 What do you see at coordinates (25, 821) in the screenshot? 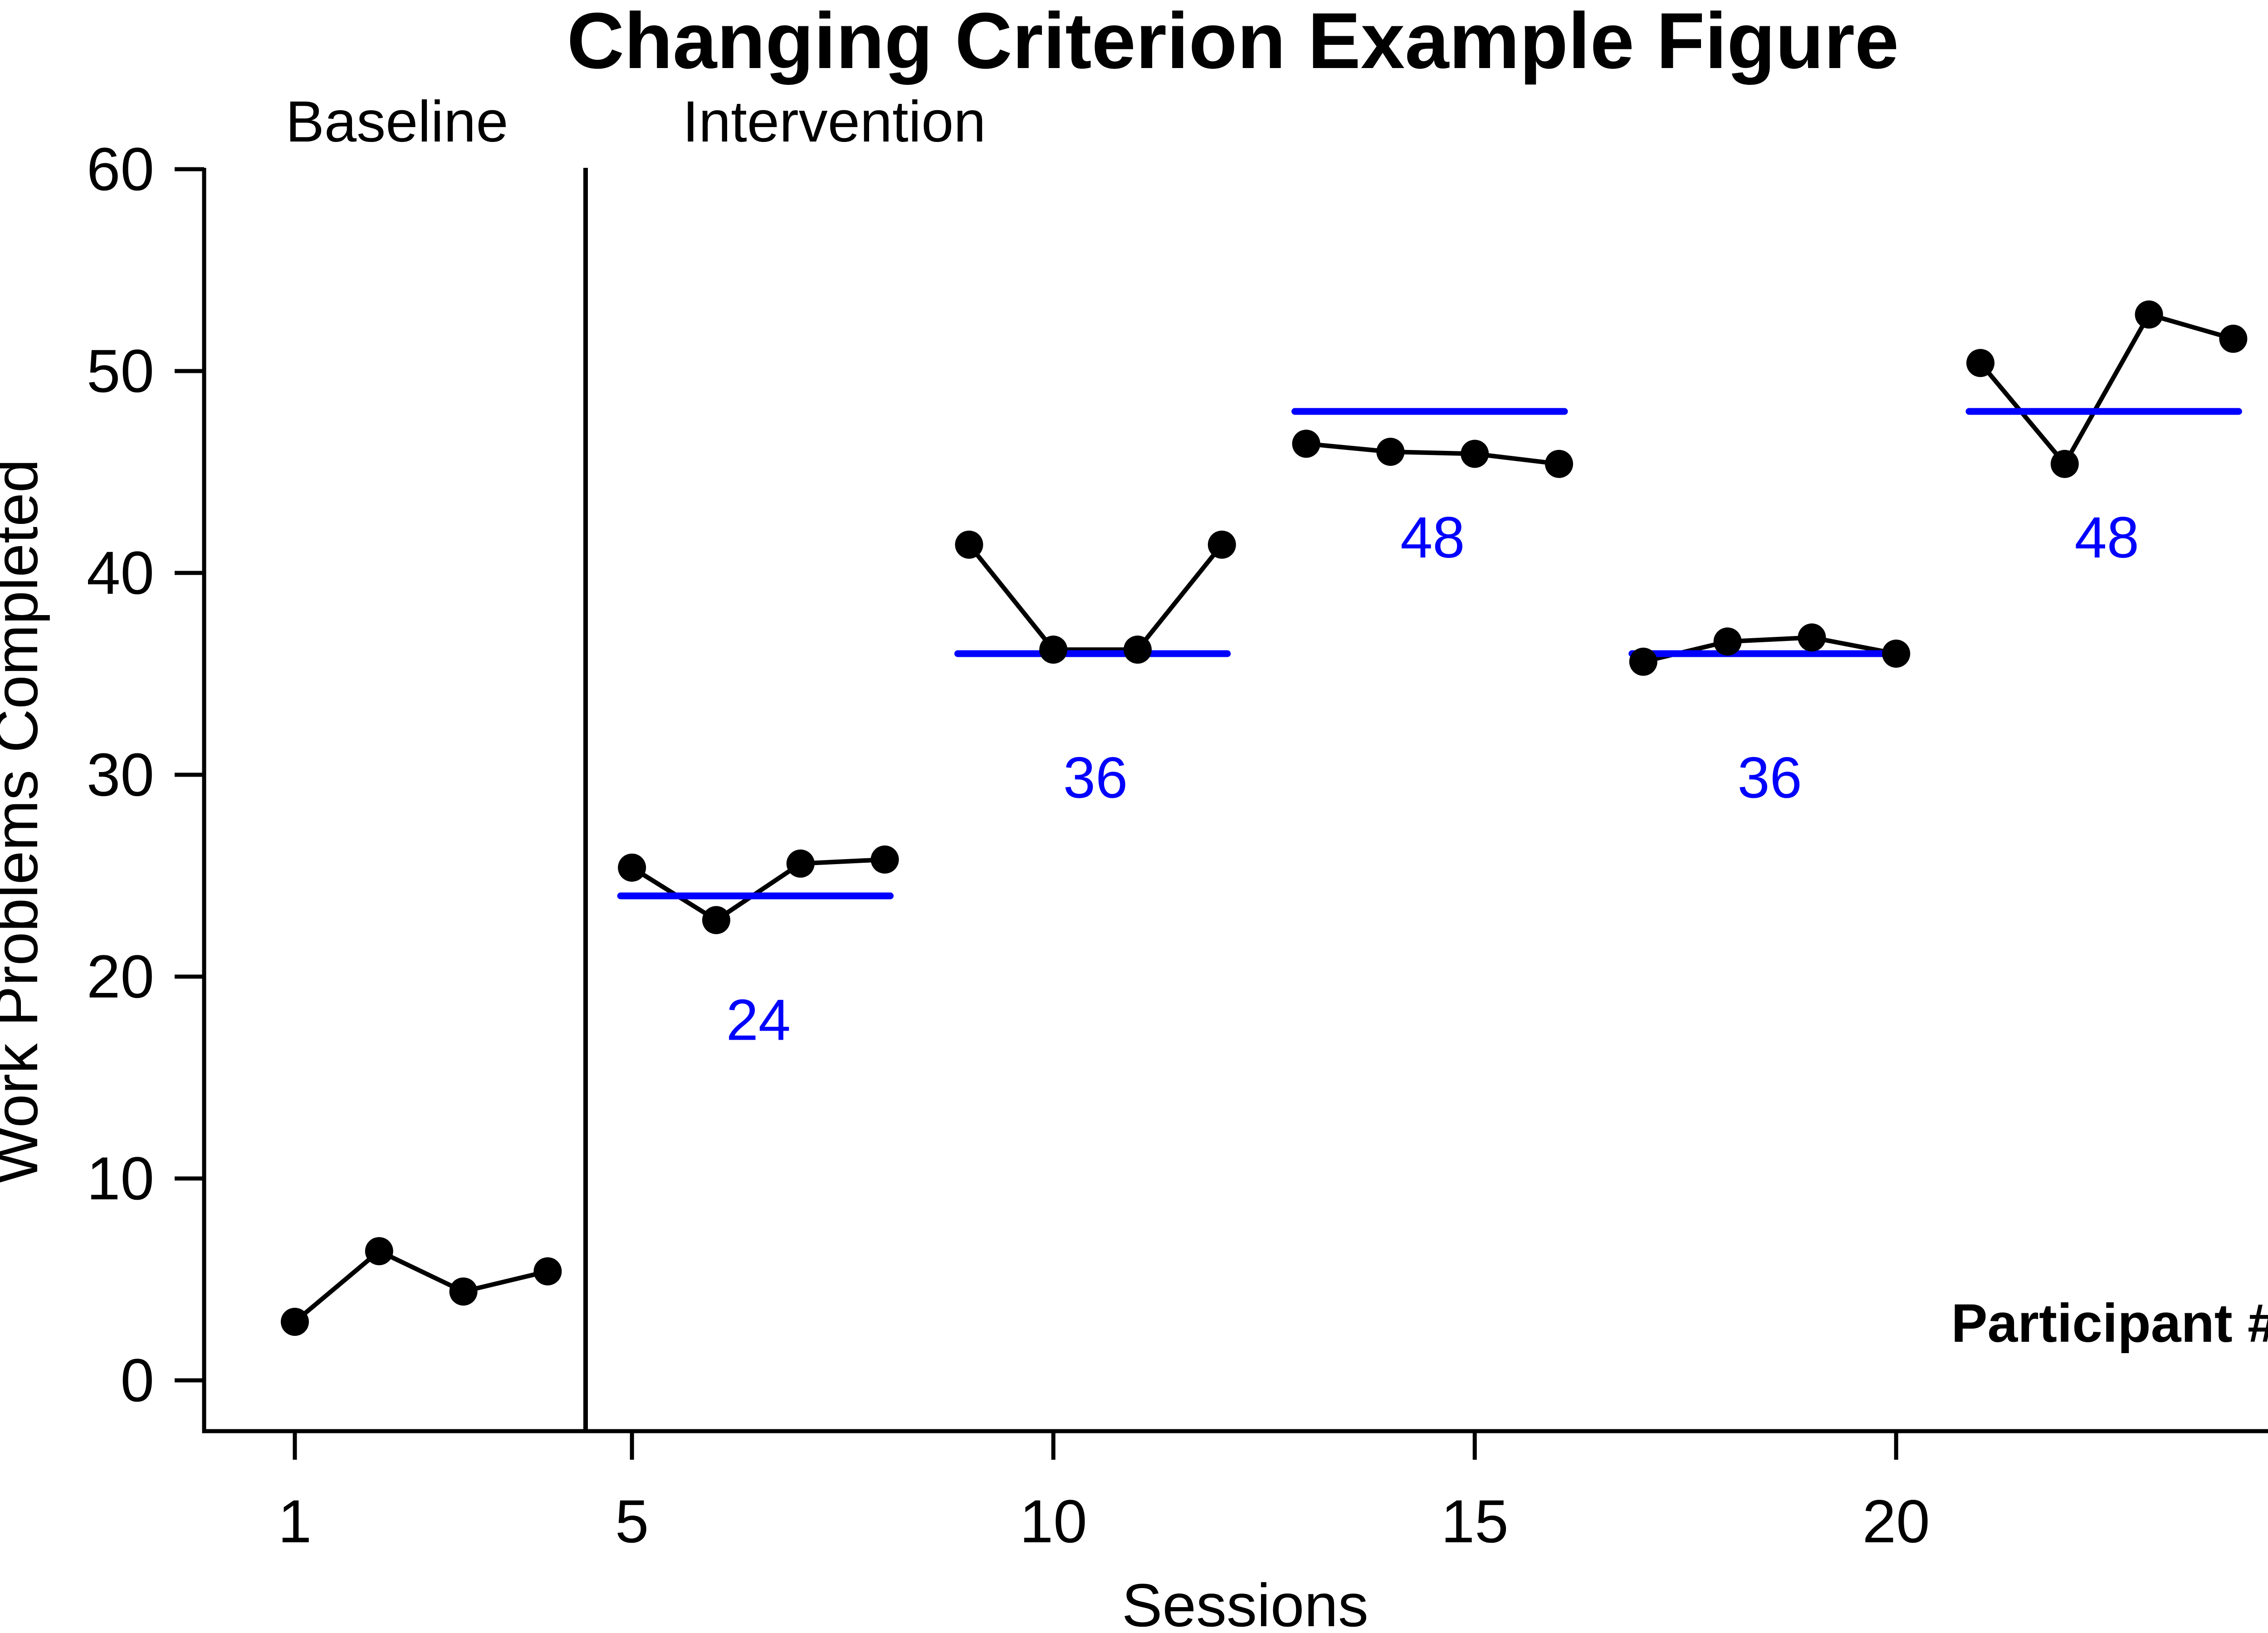
I see `y-axis-title: Work Problems Completed` at bounding box center [25, 821].